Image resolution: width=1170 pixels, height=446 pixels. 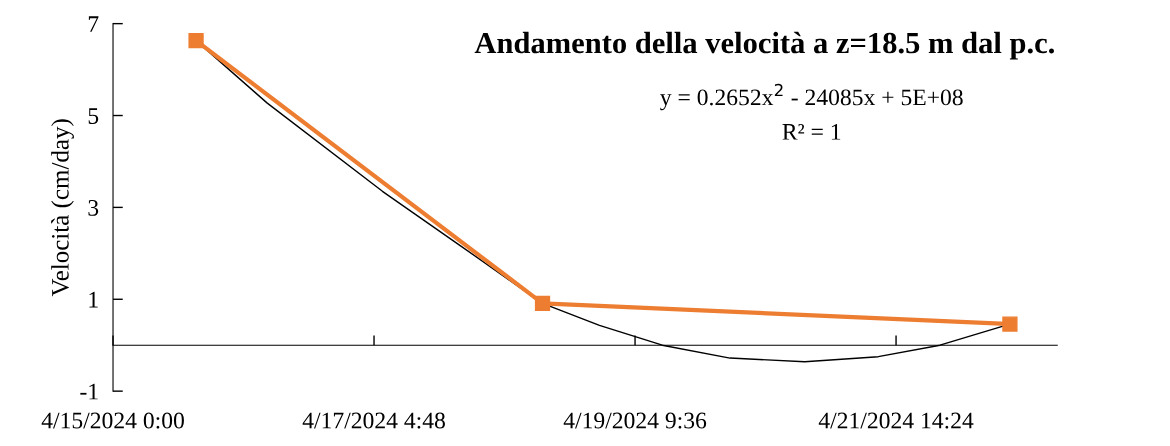 I want to click on chart-title: Andamento della velocità a z=18.5 m dal p.c., so click(x=764, y=45).